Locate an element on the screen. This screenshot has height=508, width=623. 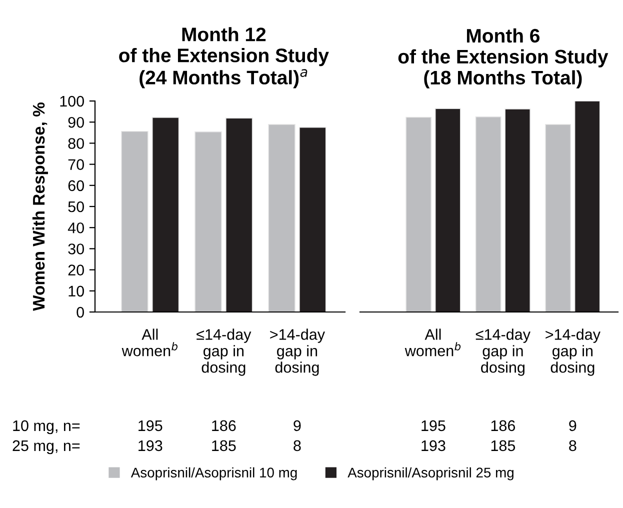
y-tick-label: 50 is located at coordinates (76, 206).